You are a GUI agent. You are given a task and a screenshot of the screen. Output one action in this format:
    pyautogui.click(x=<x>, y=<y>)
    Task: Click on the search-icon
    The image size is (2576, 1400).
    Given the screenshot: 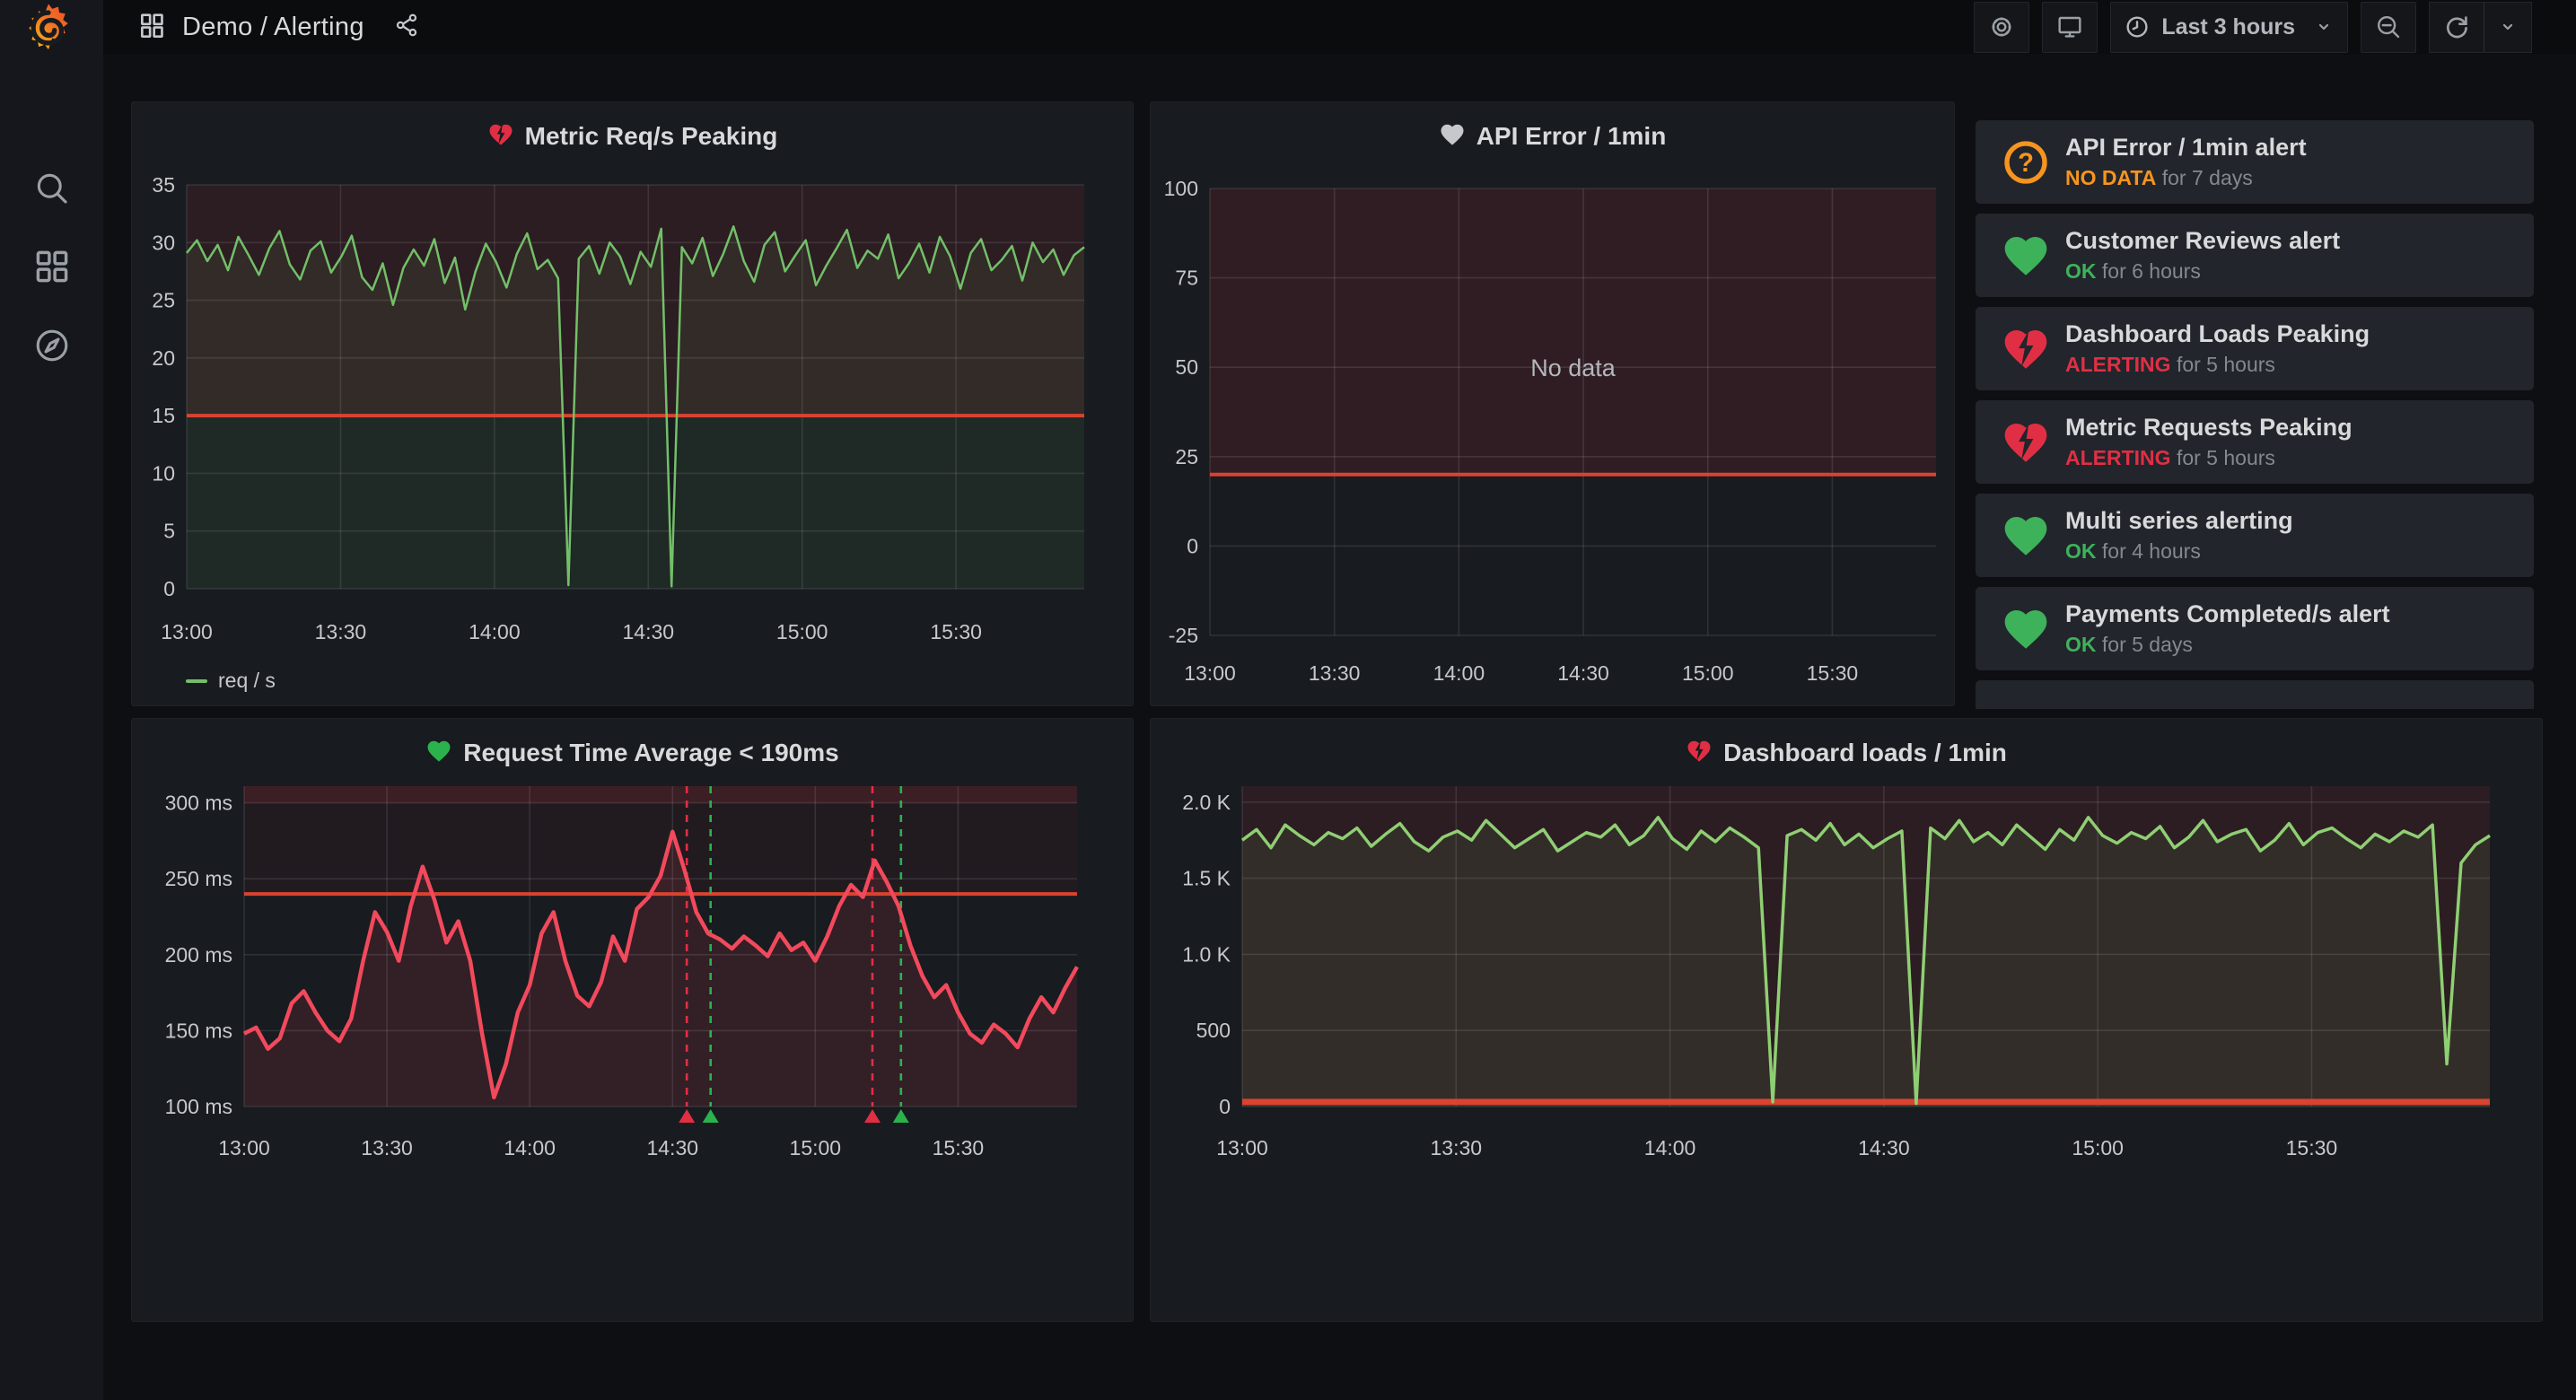 What is the action you would take?
    pyautogui.click(x=52, y=188)
    